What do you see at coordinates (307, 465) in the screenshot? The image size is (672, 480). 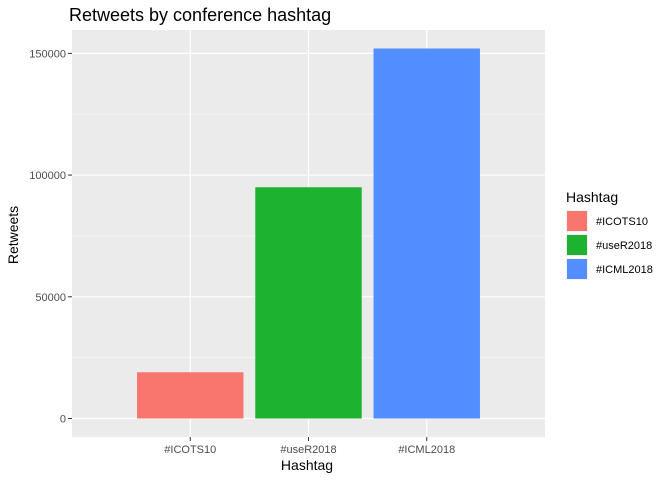 I see `x-axis-title: Hashtag` at bounding box center [307, 465].